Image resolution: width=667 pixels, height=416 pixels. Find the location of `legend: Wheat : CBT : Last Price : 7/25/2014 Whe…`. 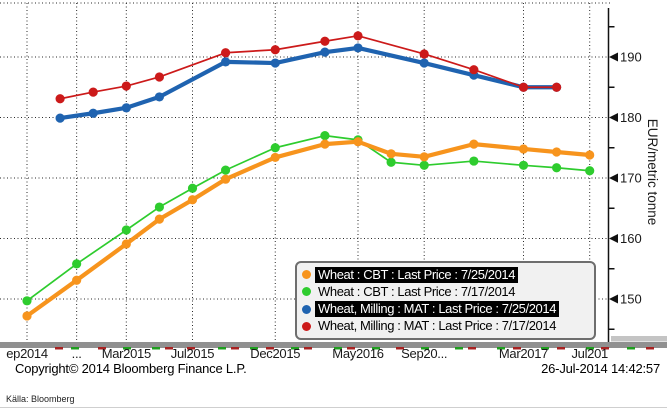

legend: Wheat : CBT : Last Price : 7/25/2014 Whe… is located at coordinates (445, 300).